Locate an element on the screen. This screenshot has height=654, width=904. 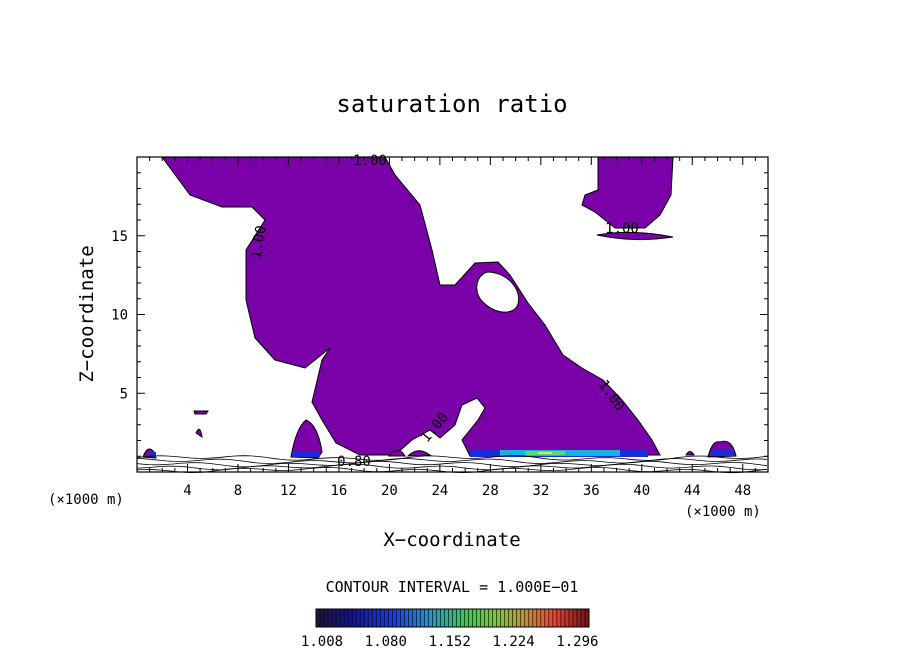
x-tick-label: 16 is located at coordinates (338, 491).